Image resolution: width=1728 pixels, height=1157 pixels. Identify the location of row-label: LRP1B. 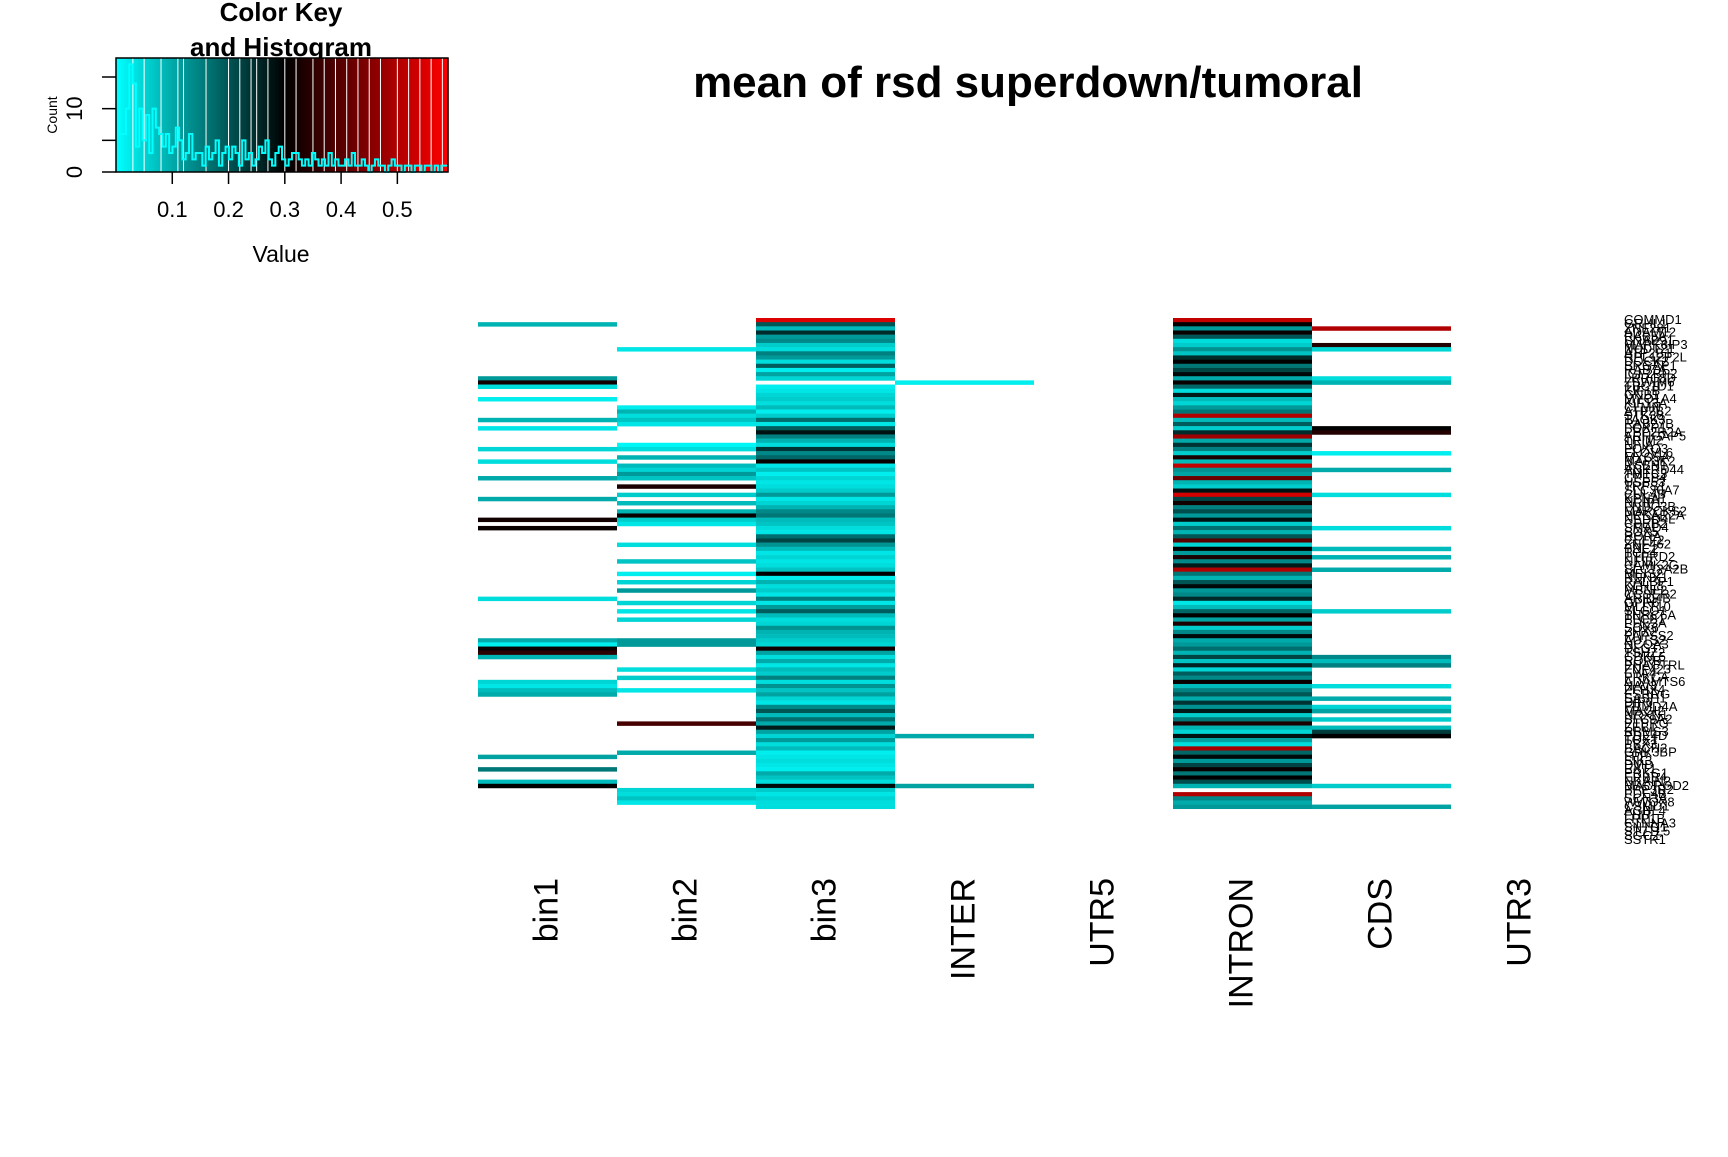
(1644, 818).